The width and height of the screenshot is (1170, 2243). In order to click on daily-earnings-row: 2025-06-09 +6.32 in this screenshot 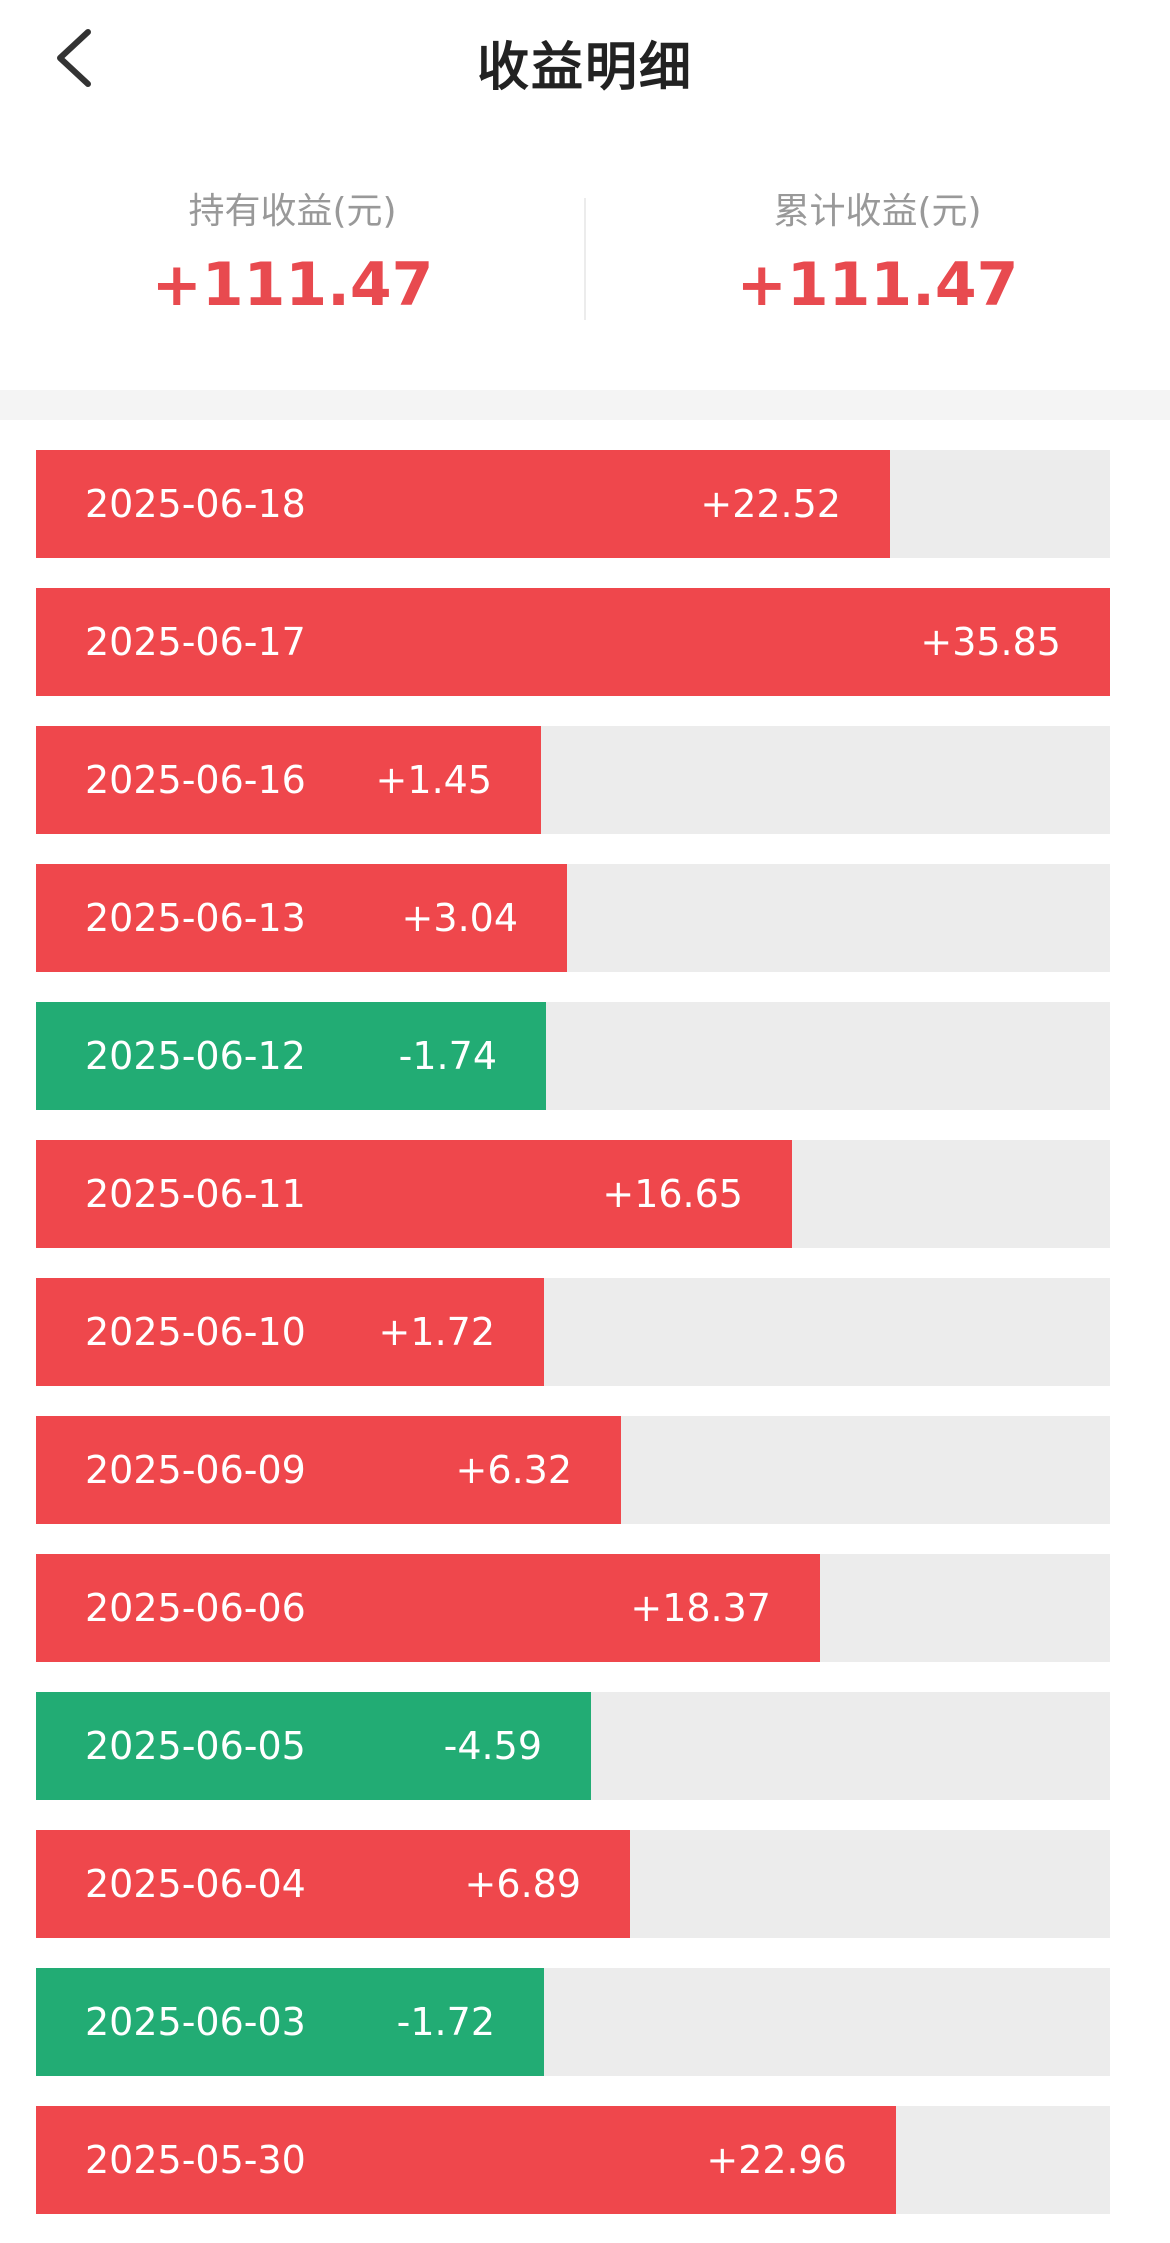, I will do `click(573, 1470)`.